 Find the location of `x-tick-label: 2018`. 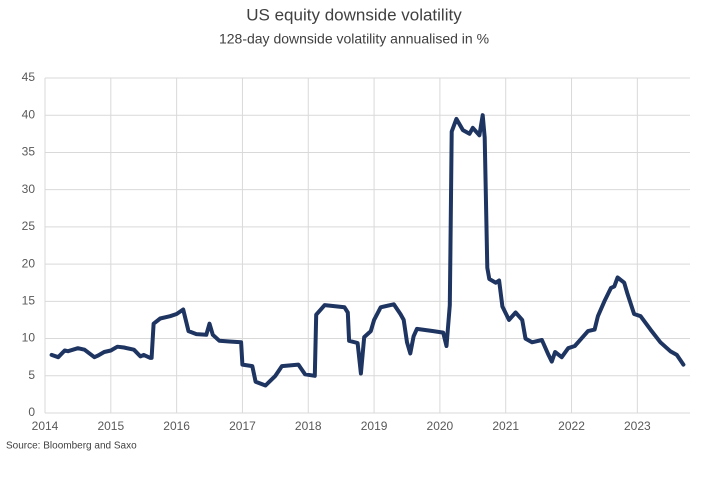

x-tick-label: 2018 is located at coordinates (308, 426).